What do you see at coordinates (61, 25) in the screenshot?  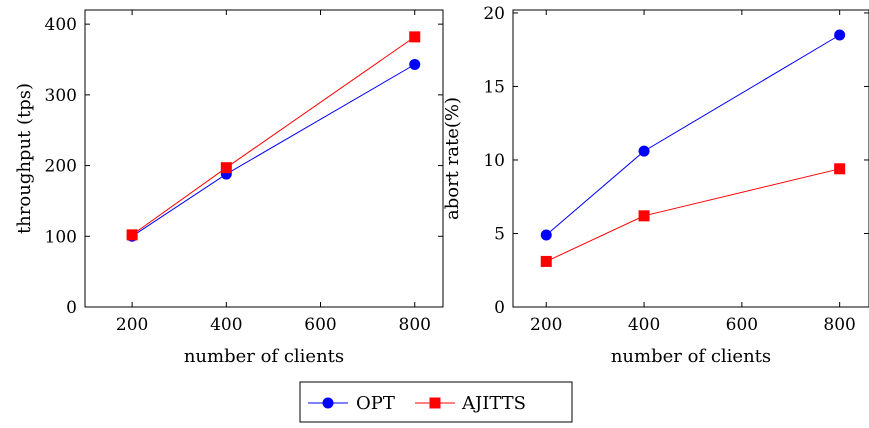 I see `y-tick-label: 400` at bounding box center [61, 25].